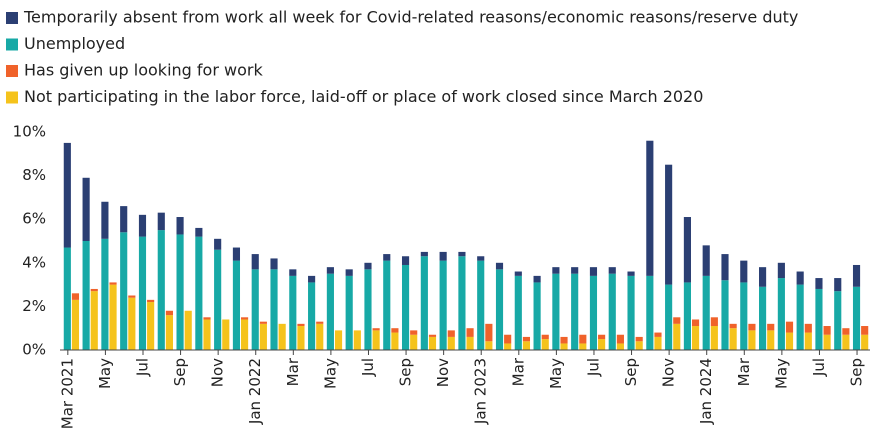 This screenshot has width=888, height=443. What do you see at coordinates (481, 391) in the screenshot?
I see `x-tick-label: Jan 2023` at bounding box center [481, 391].